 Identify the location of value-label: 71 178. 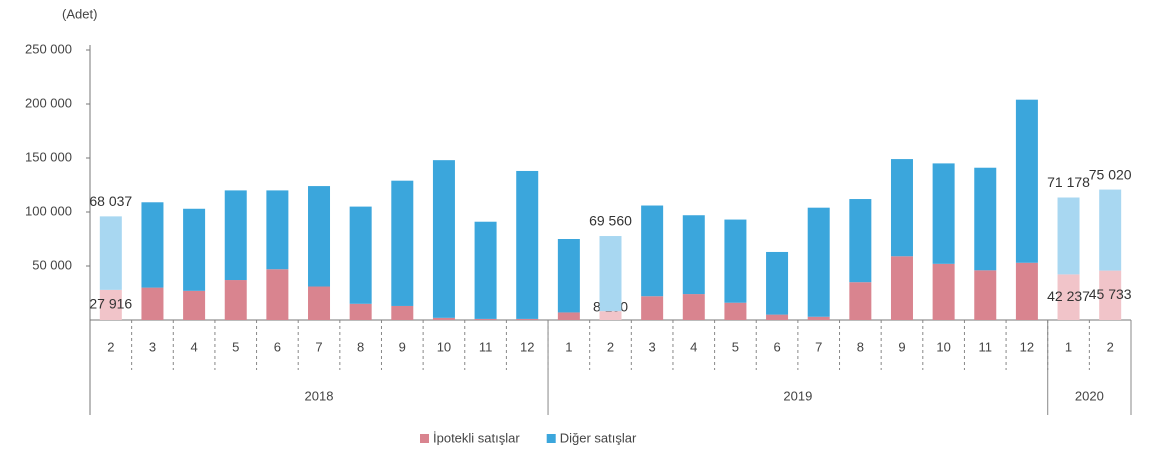
(1068, 182).